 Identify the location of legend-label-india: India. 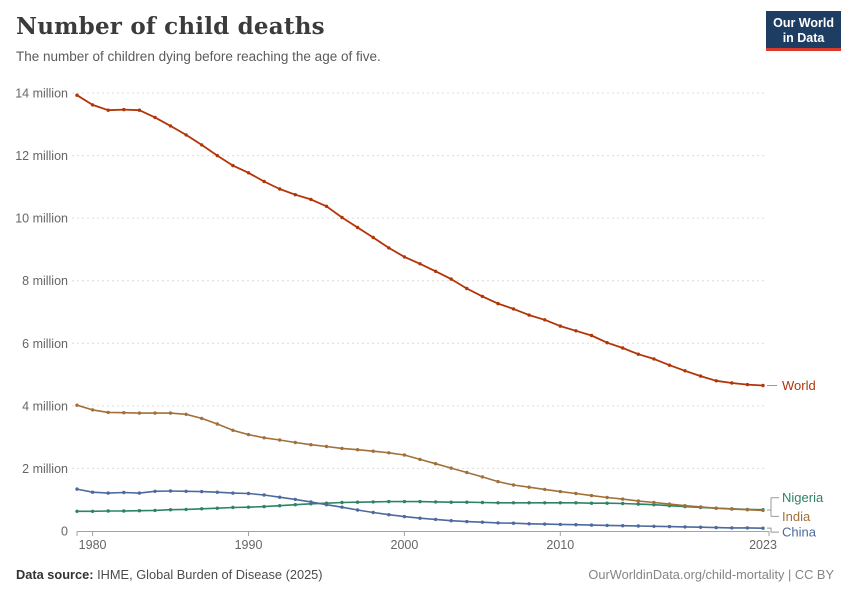
(796, 516).